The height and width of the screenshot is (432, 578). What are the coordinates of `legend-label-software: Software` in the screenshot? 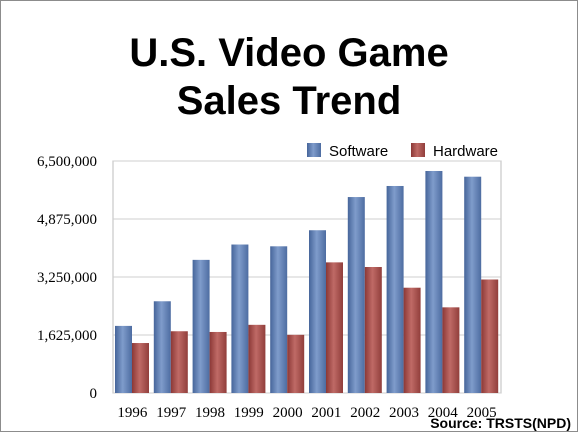 It's located at (358, 151).